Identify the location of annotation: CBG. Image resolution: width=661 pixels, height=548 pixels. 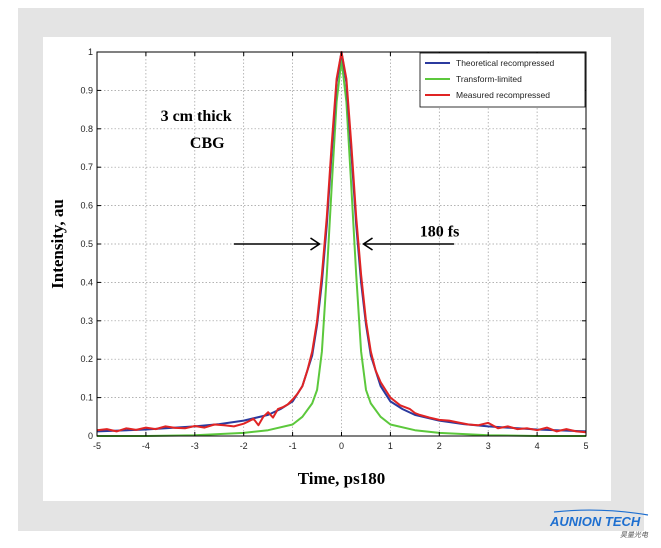
(207, 143).